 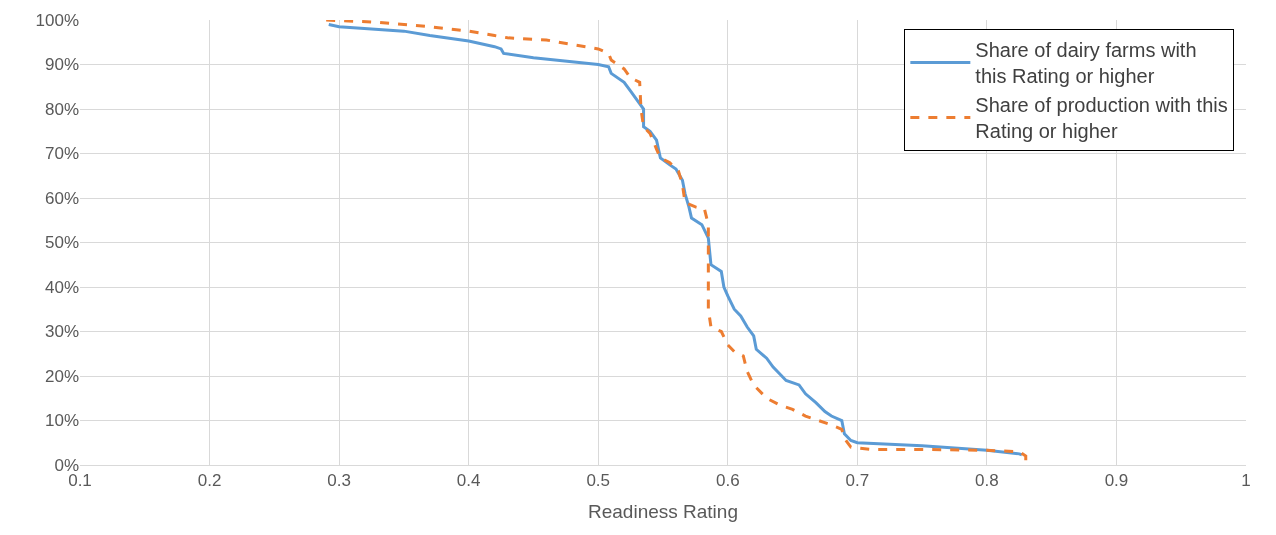 I want to click on y-tick-label: 80%, so click(x=61, y=109).